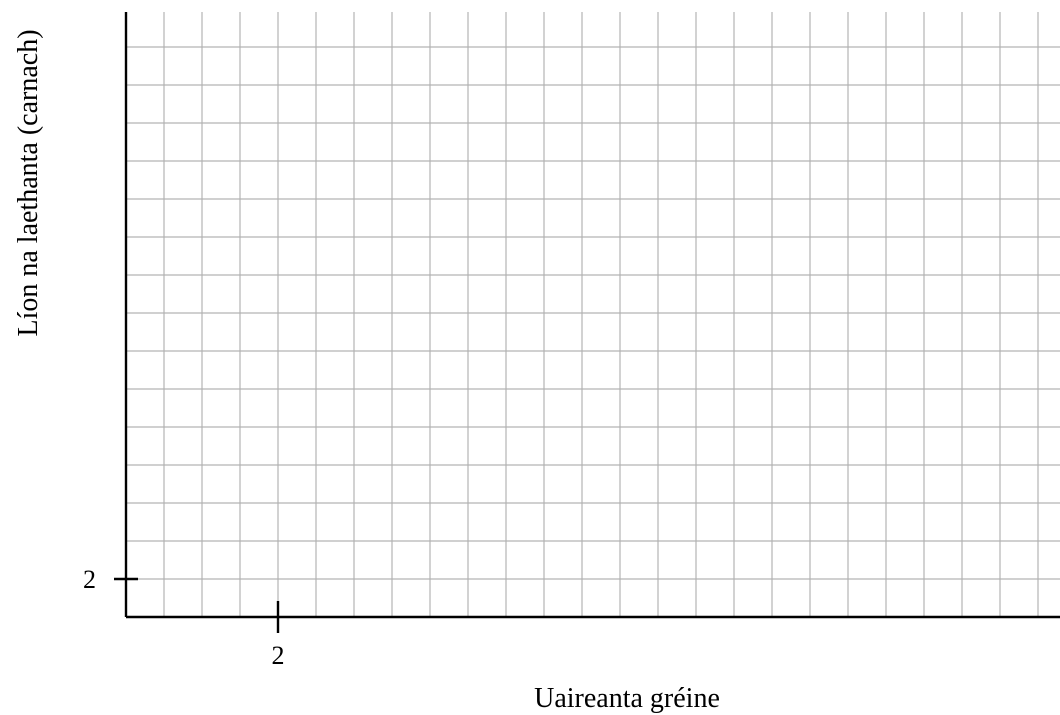  I want to click on y-tick-label-0: 2, so click(89, 579).